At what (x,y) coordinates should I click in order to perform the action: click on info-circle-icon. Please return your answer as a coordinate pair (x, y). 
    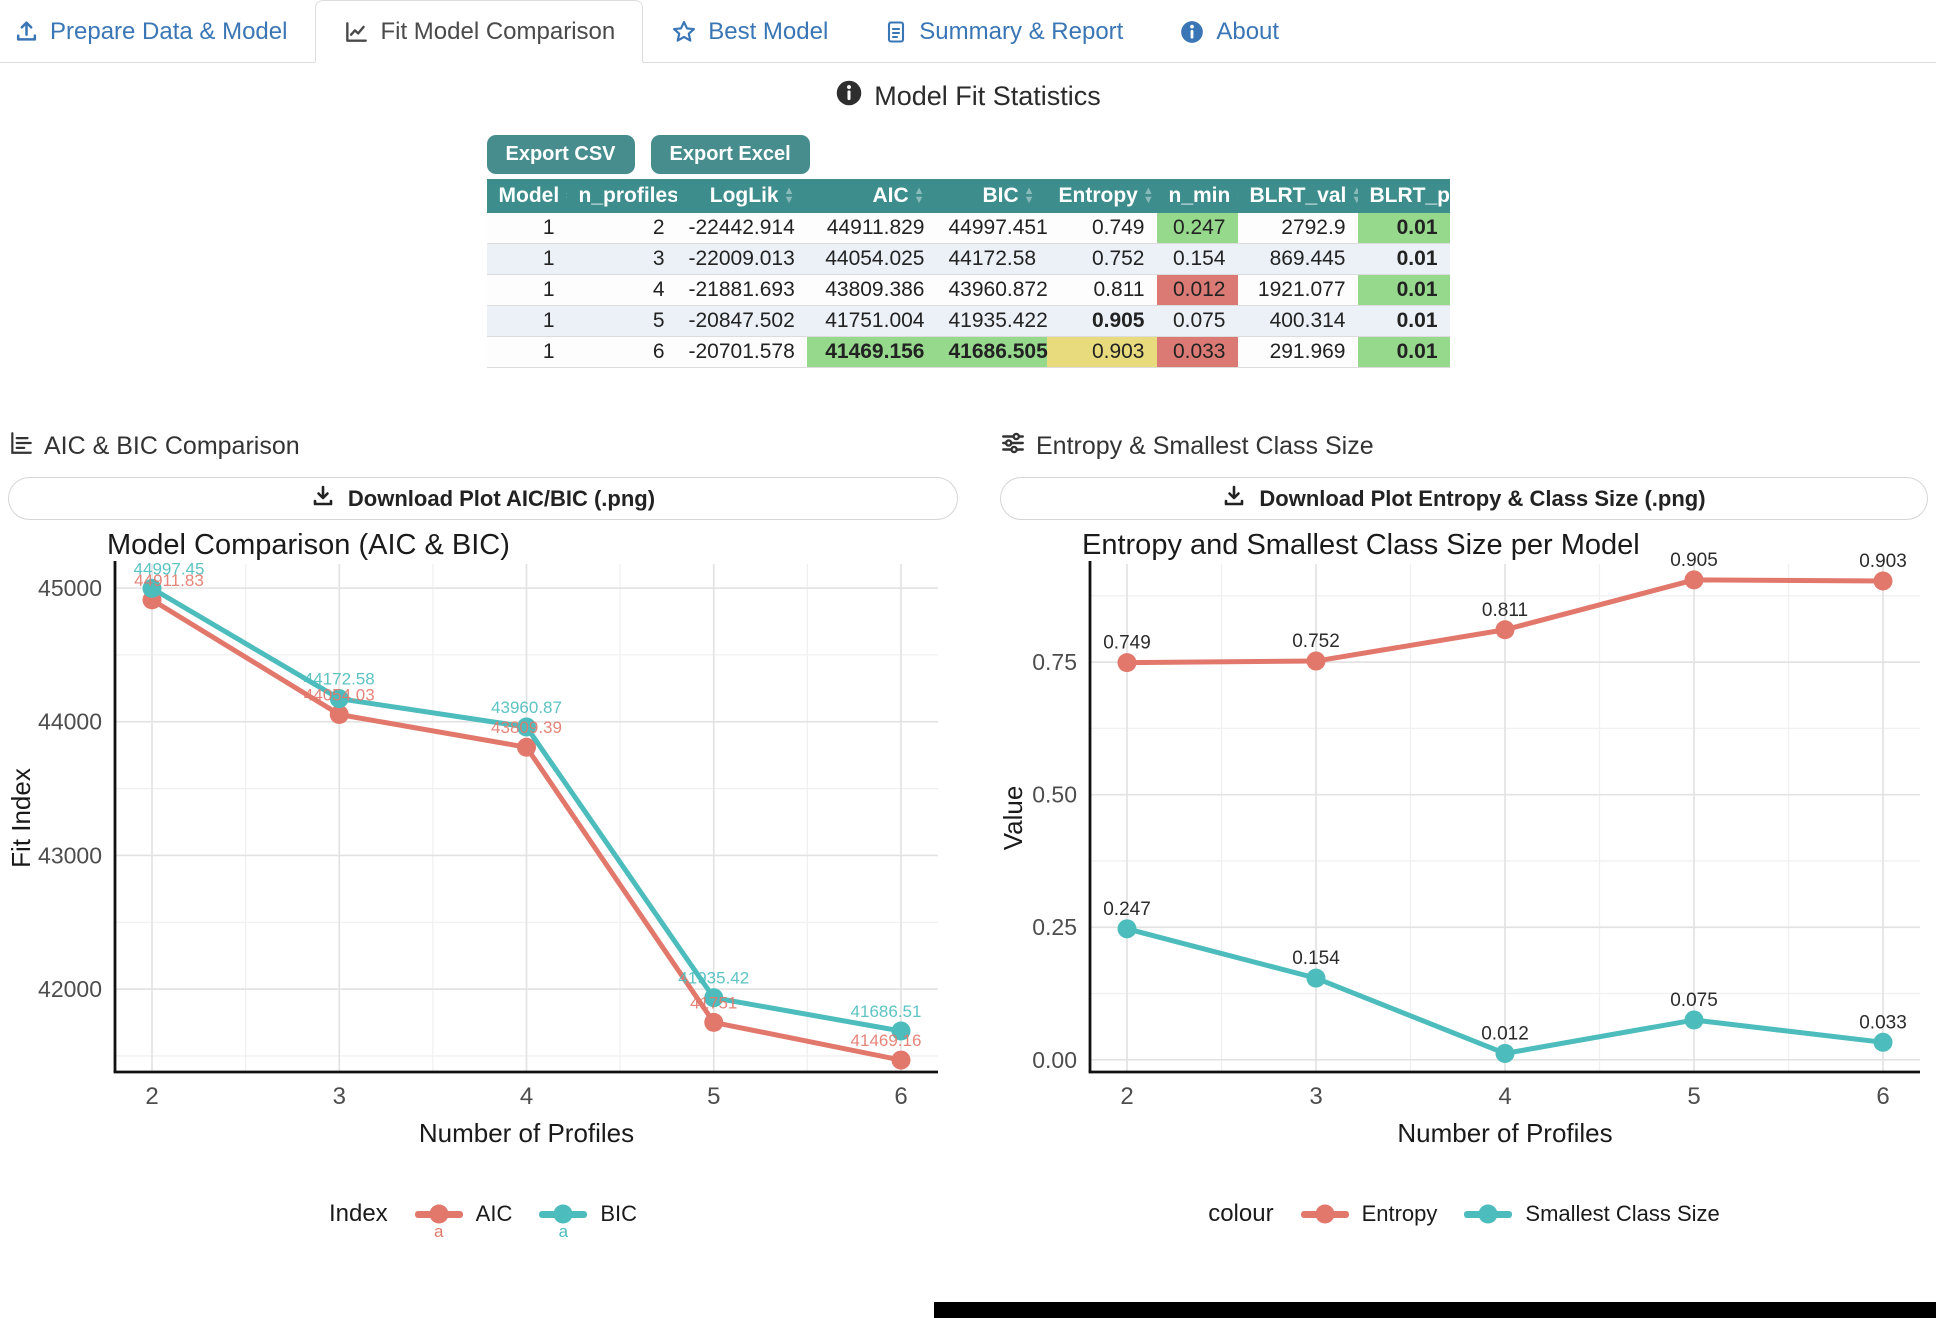
    Looking at the image, I should click on (849, 96).